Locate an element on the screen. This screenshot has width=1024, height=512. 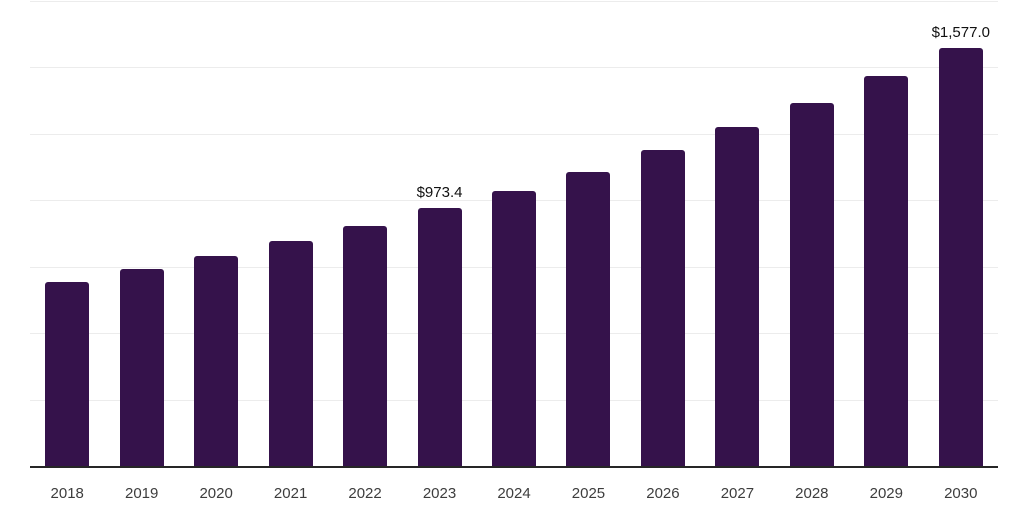
x-tick-label-2029: 2029 is located at coordinates (886, 493).